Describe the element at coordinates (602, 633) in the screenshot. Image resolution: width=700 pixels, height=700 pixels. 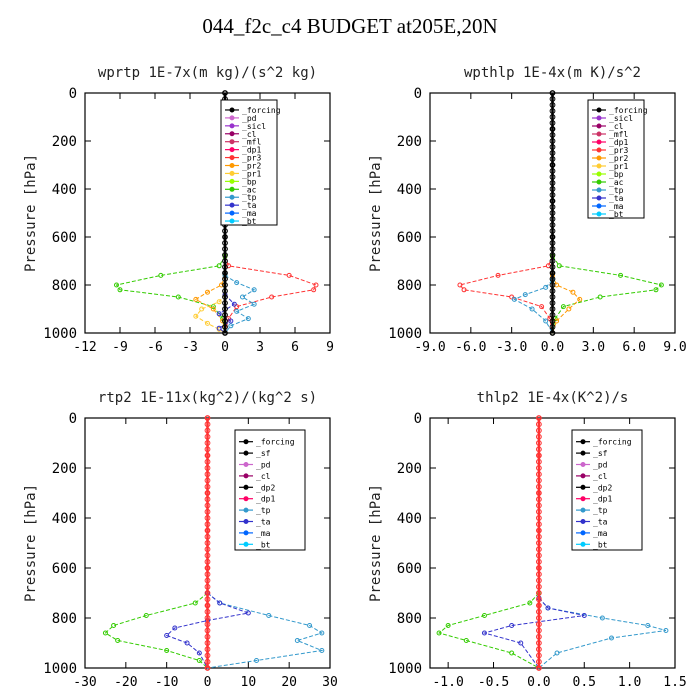
I see `panel-3-series-tp` at that location.